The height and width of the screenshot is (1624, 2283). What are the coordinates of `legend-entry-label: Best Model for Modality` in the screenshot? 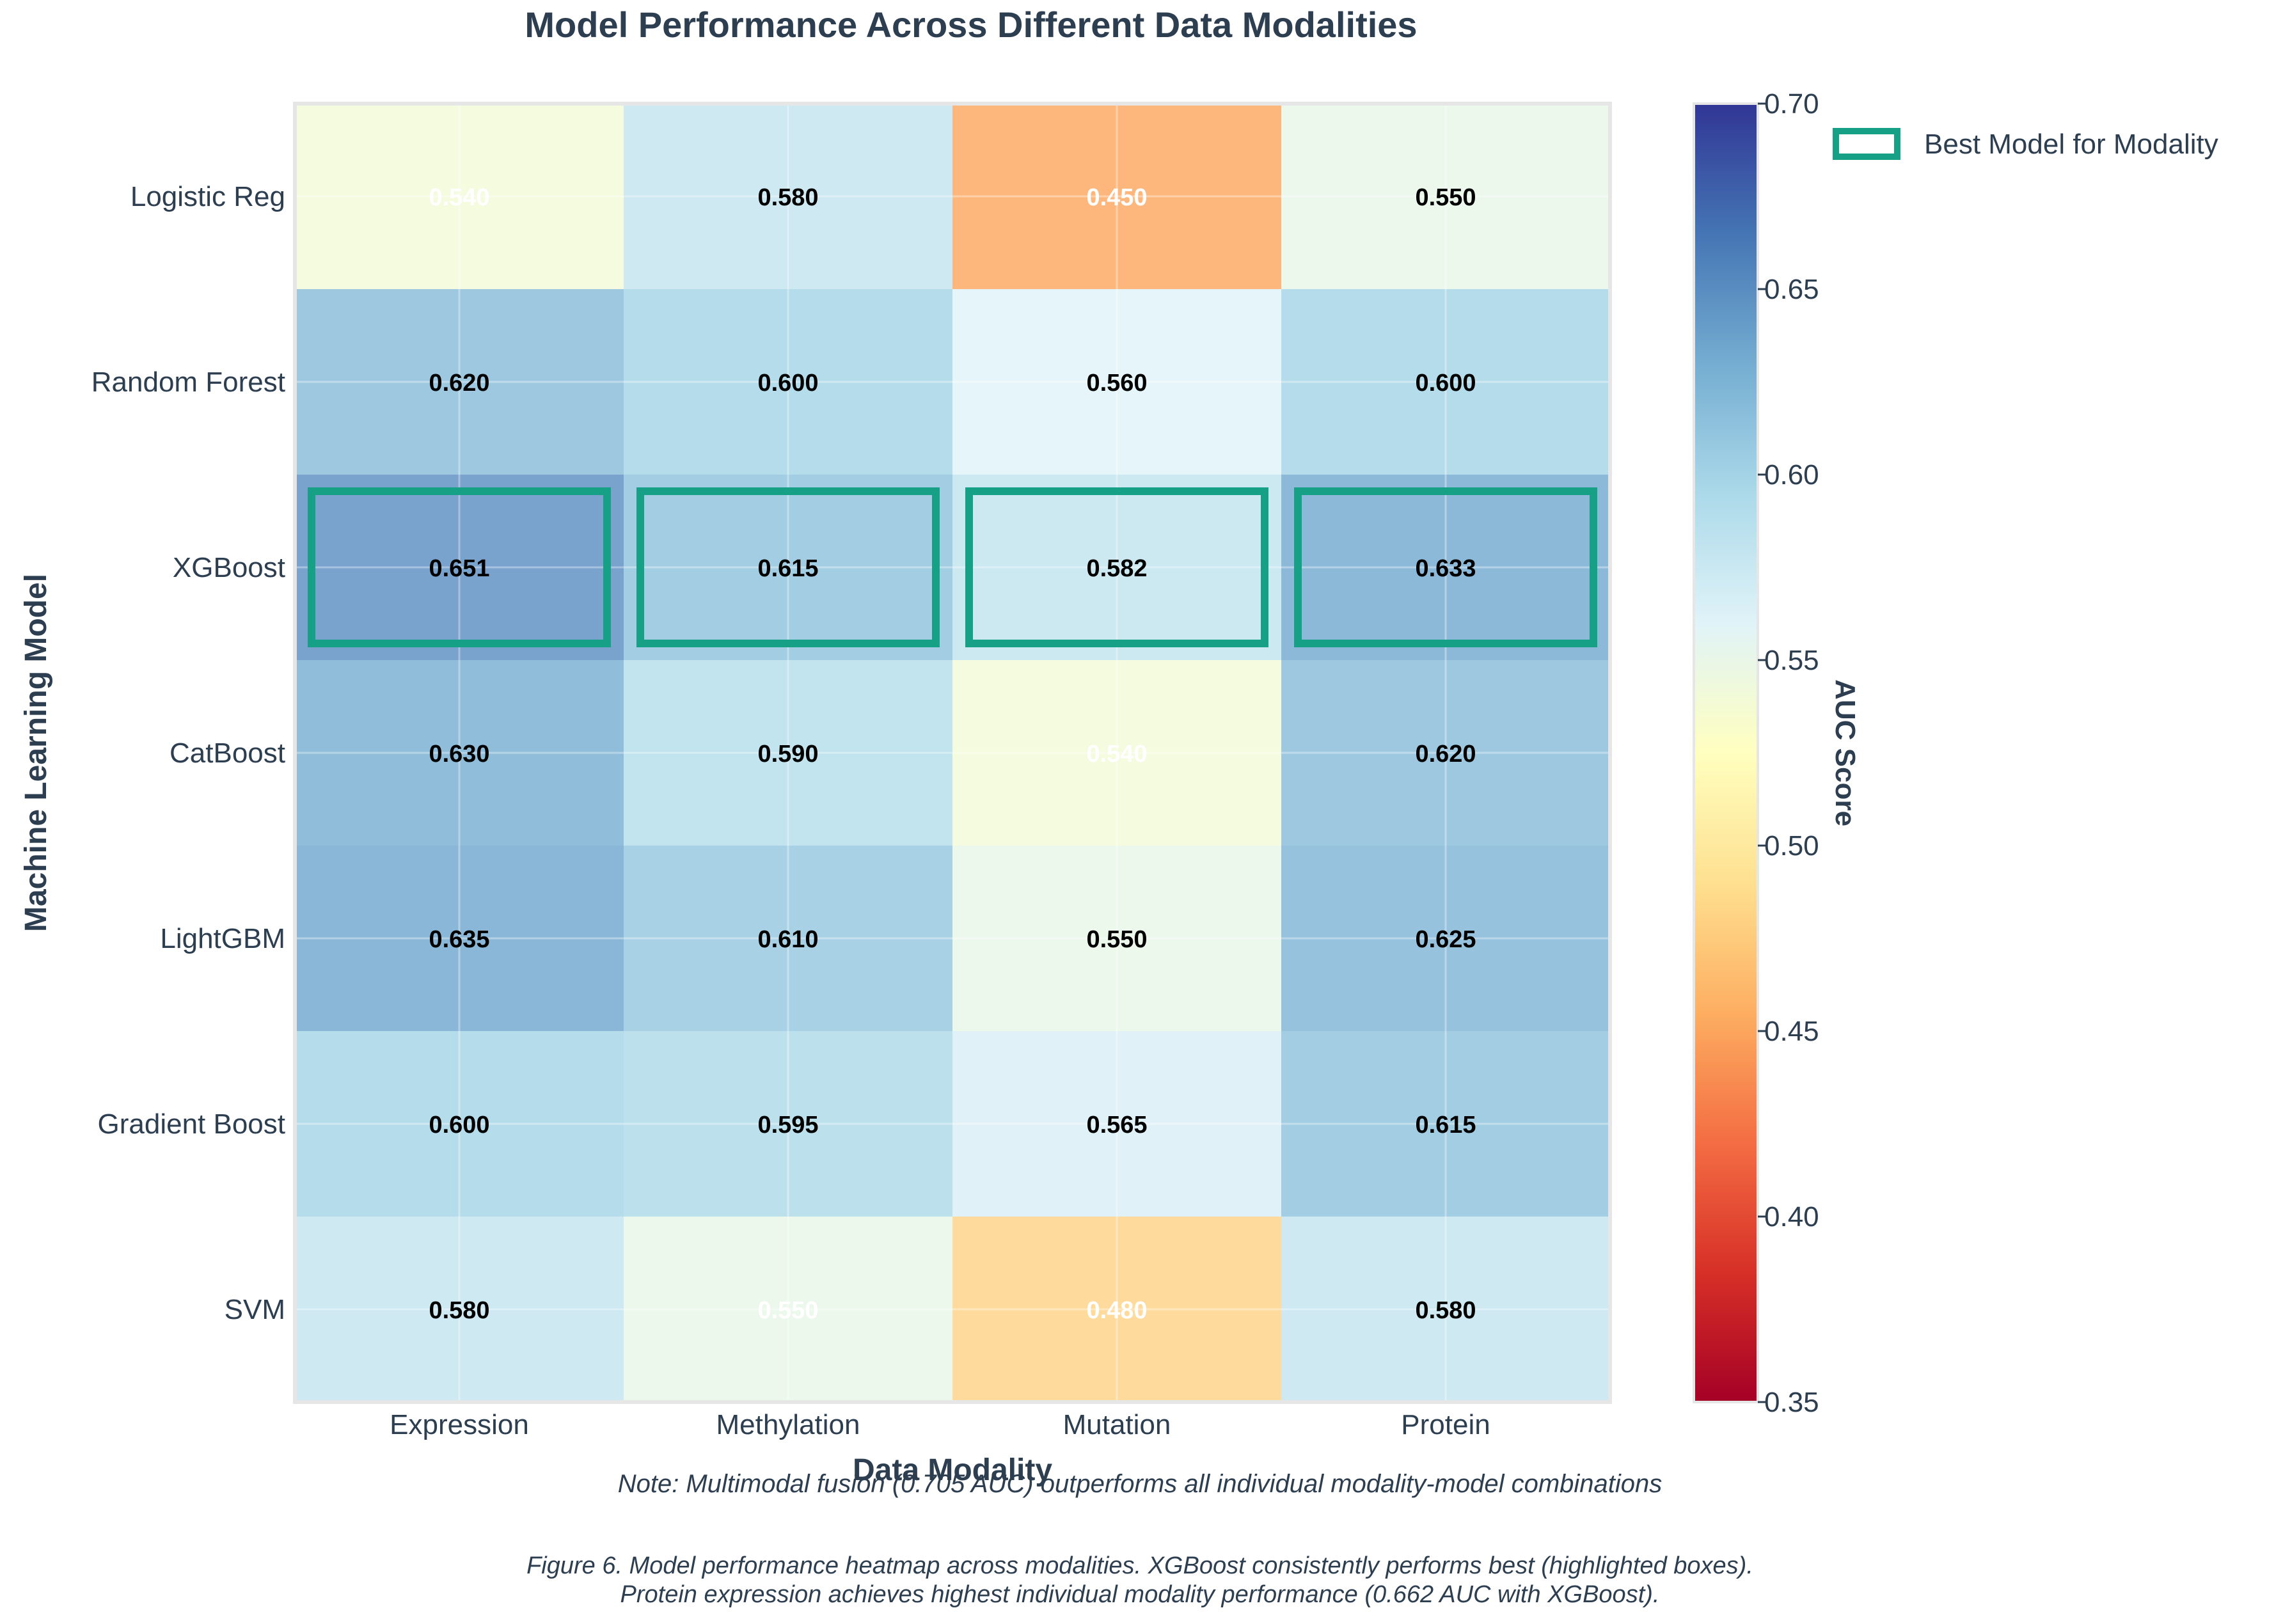 It's located at (2071, 144).